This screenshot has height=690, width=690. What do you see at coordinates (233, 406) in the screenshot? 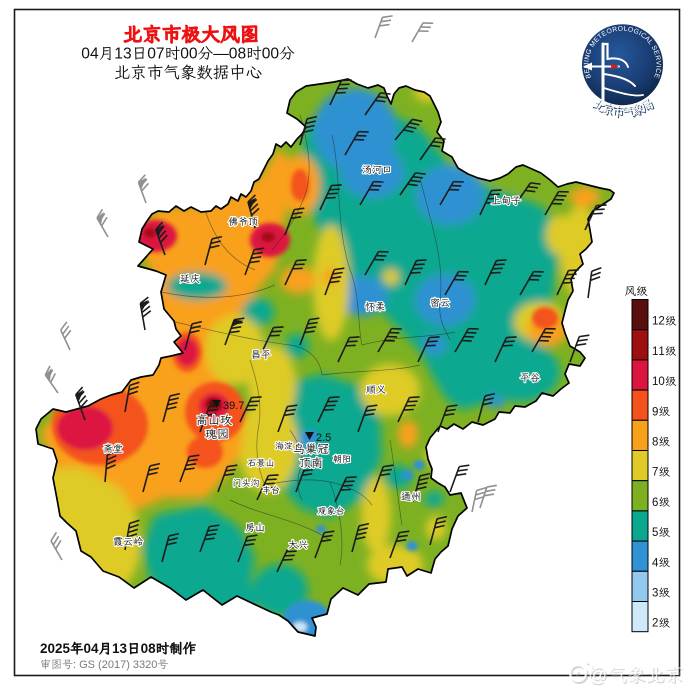
I see `svg-text: 39.7` at bounding box center [233, 406].